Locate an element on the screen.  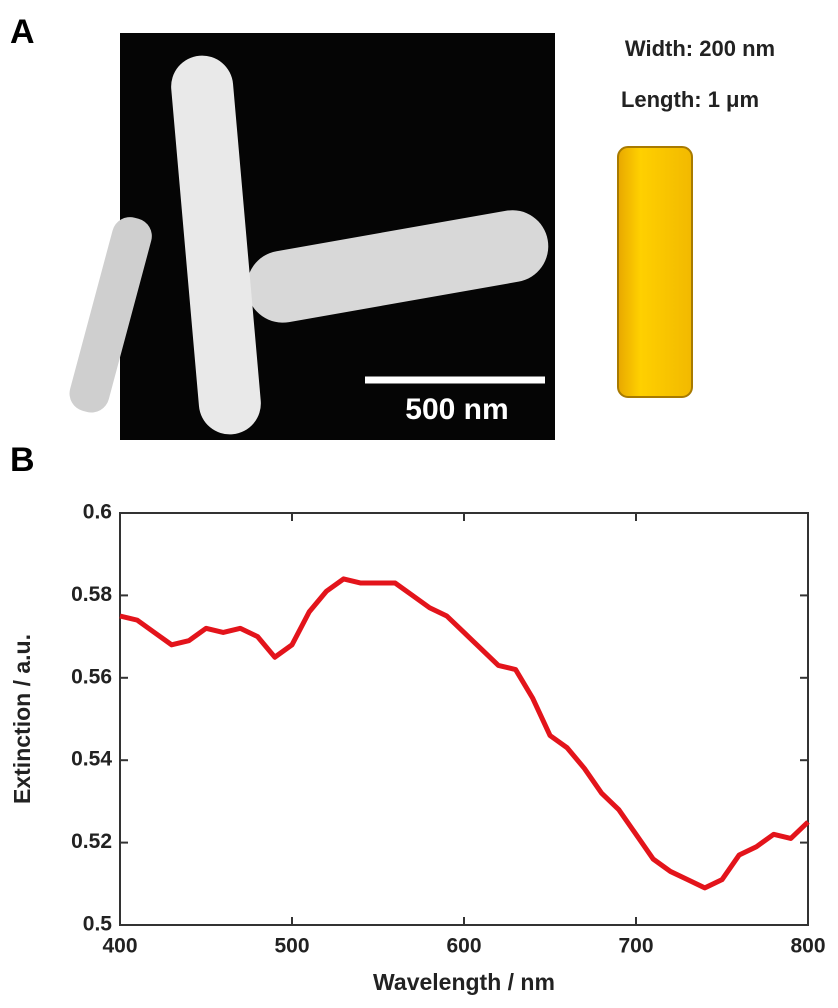
y-tick-label: 0.56 is located at coordinates (91, 676).